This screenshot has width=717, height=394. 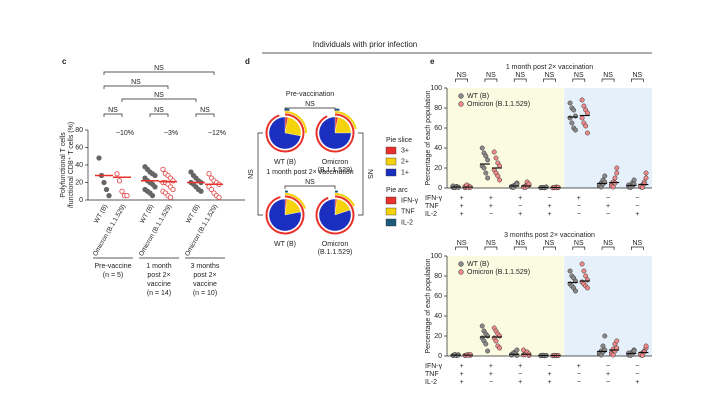 I want to click on annotation: ~12%, so click(x=217, y=133).